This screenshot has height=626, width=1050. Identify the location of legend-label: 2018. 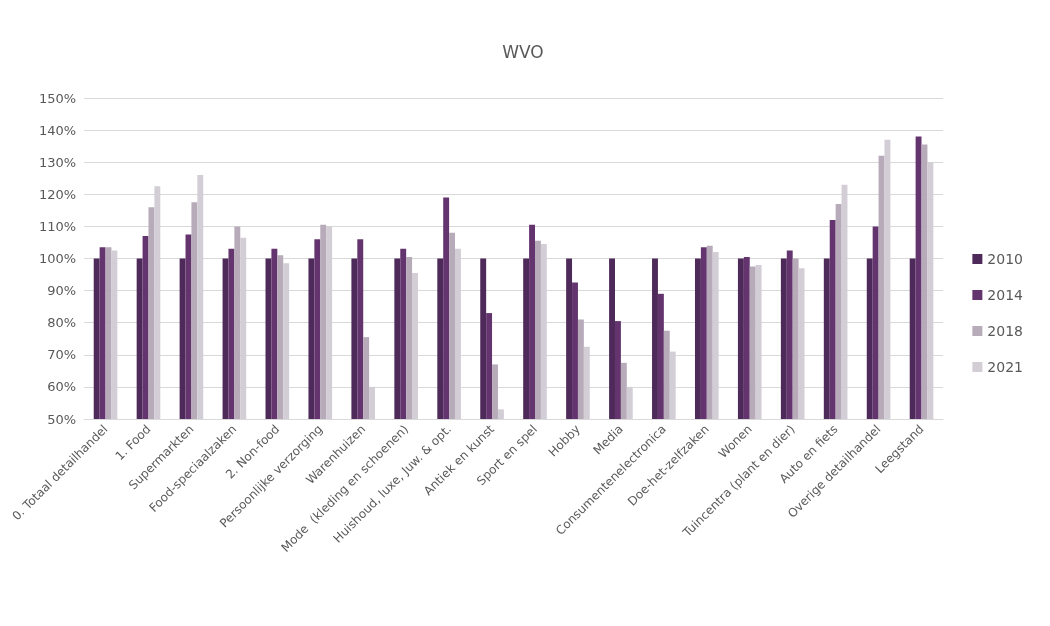
(1005, 331).